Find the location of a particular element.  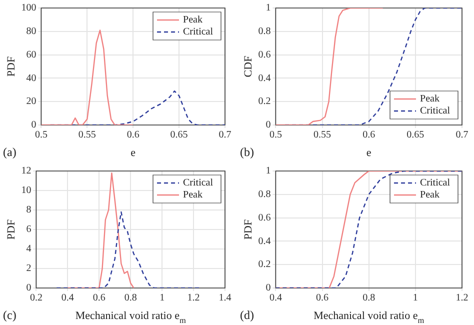

y-tick-label: 8 is located at coordinates (29, 210).